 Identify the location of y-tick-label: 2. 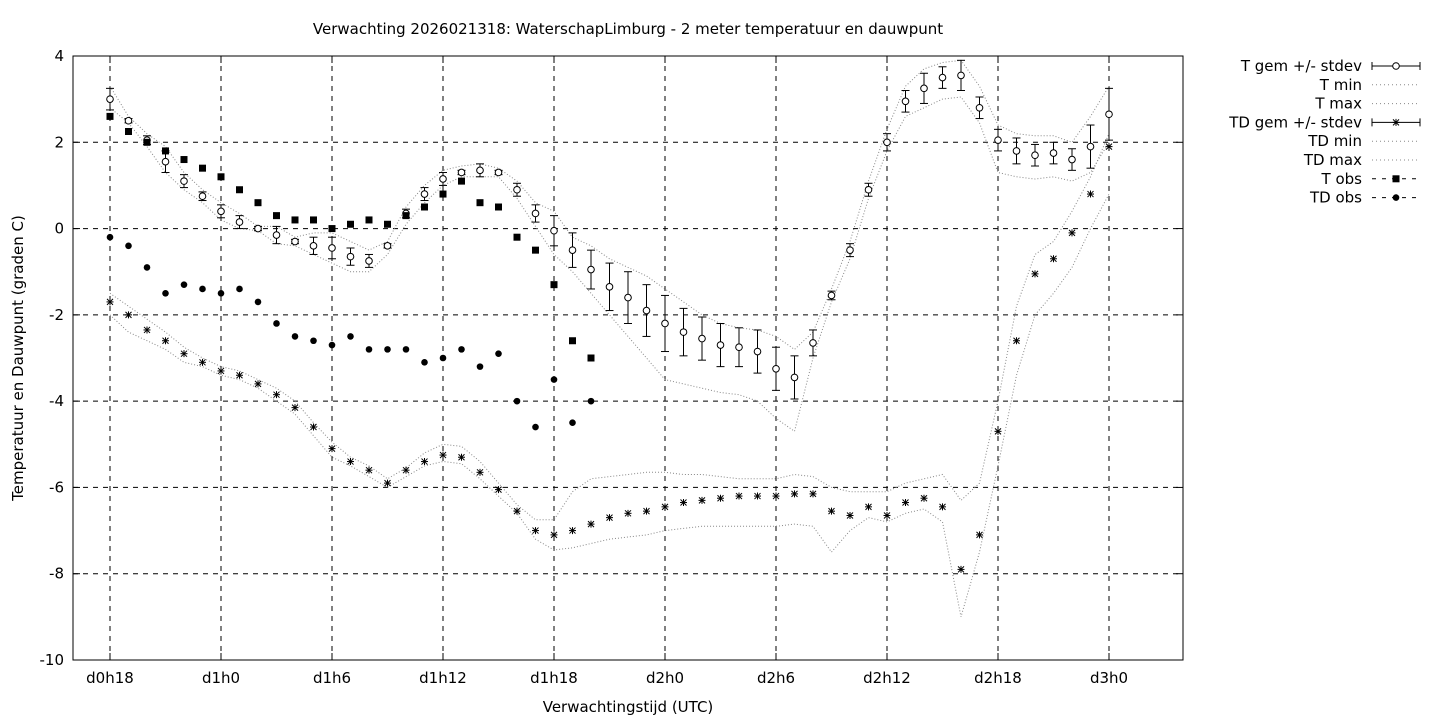
(59, 142).